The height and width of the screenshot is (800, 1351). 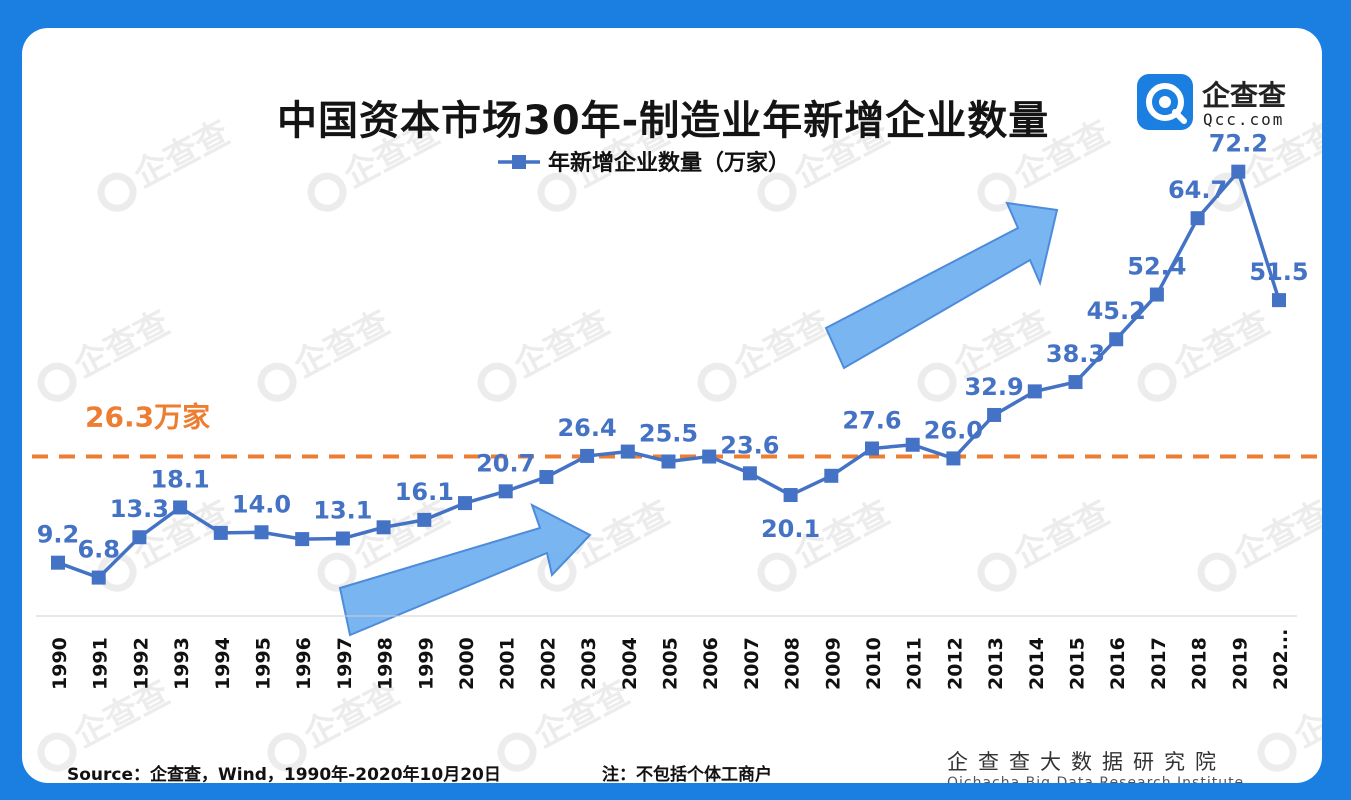 What do you see at coordinates (264, 663) in the screenshot?
I see `x-tick-label: 1995` at bounding box center [264, 663].